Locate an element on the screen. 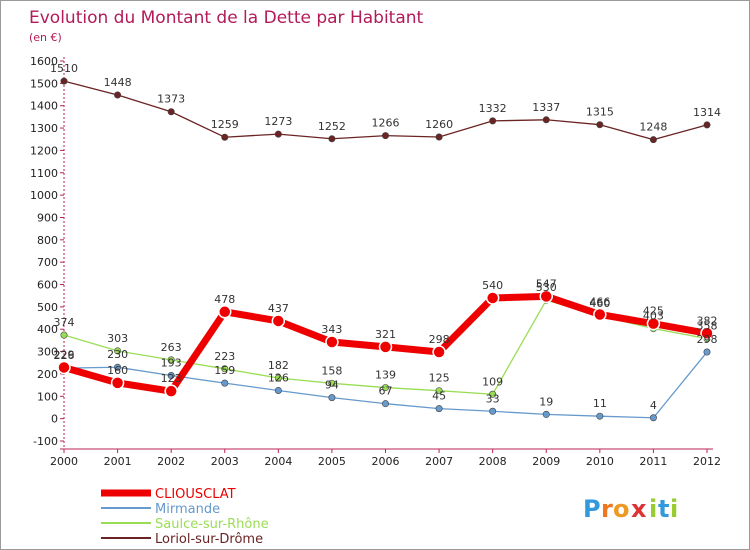  logo-letter: t is located at coordinates (663, 509).